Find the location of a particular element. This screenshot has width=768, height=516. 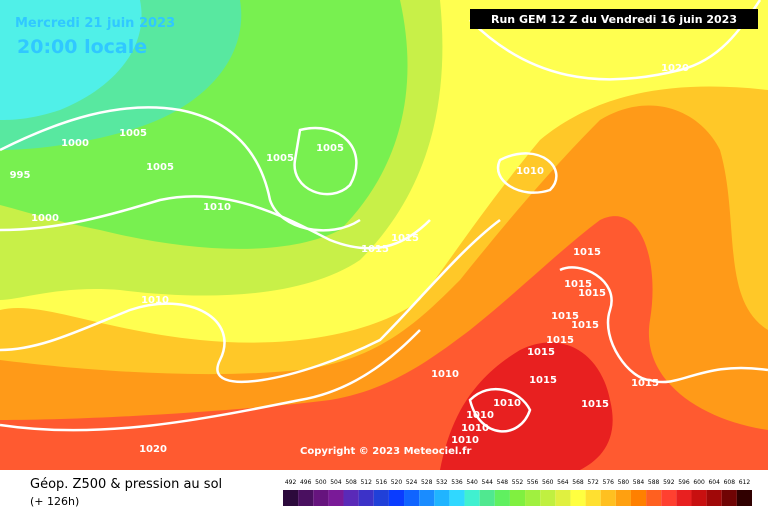

legend-label: 600 is located at coordinates (699, 482).